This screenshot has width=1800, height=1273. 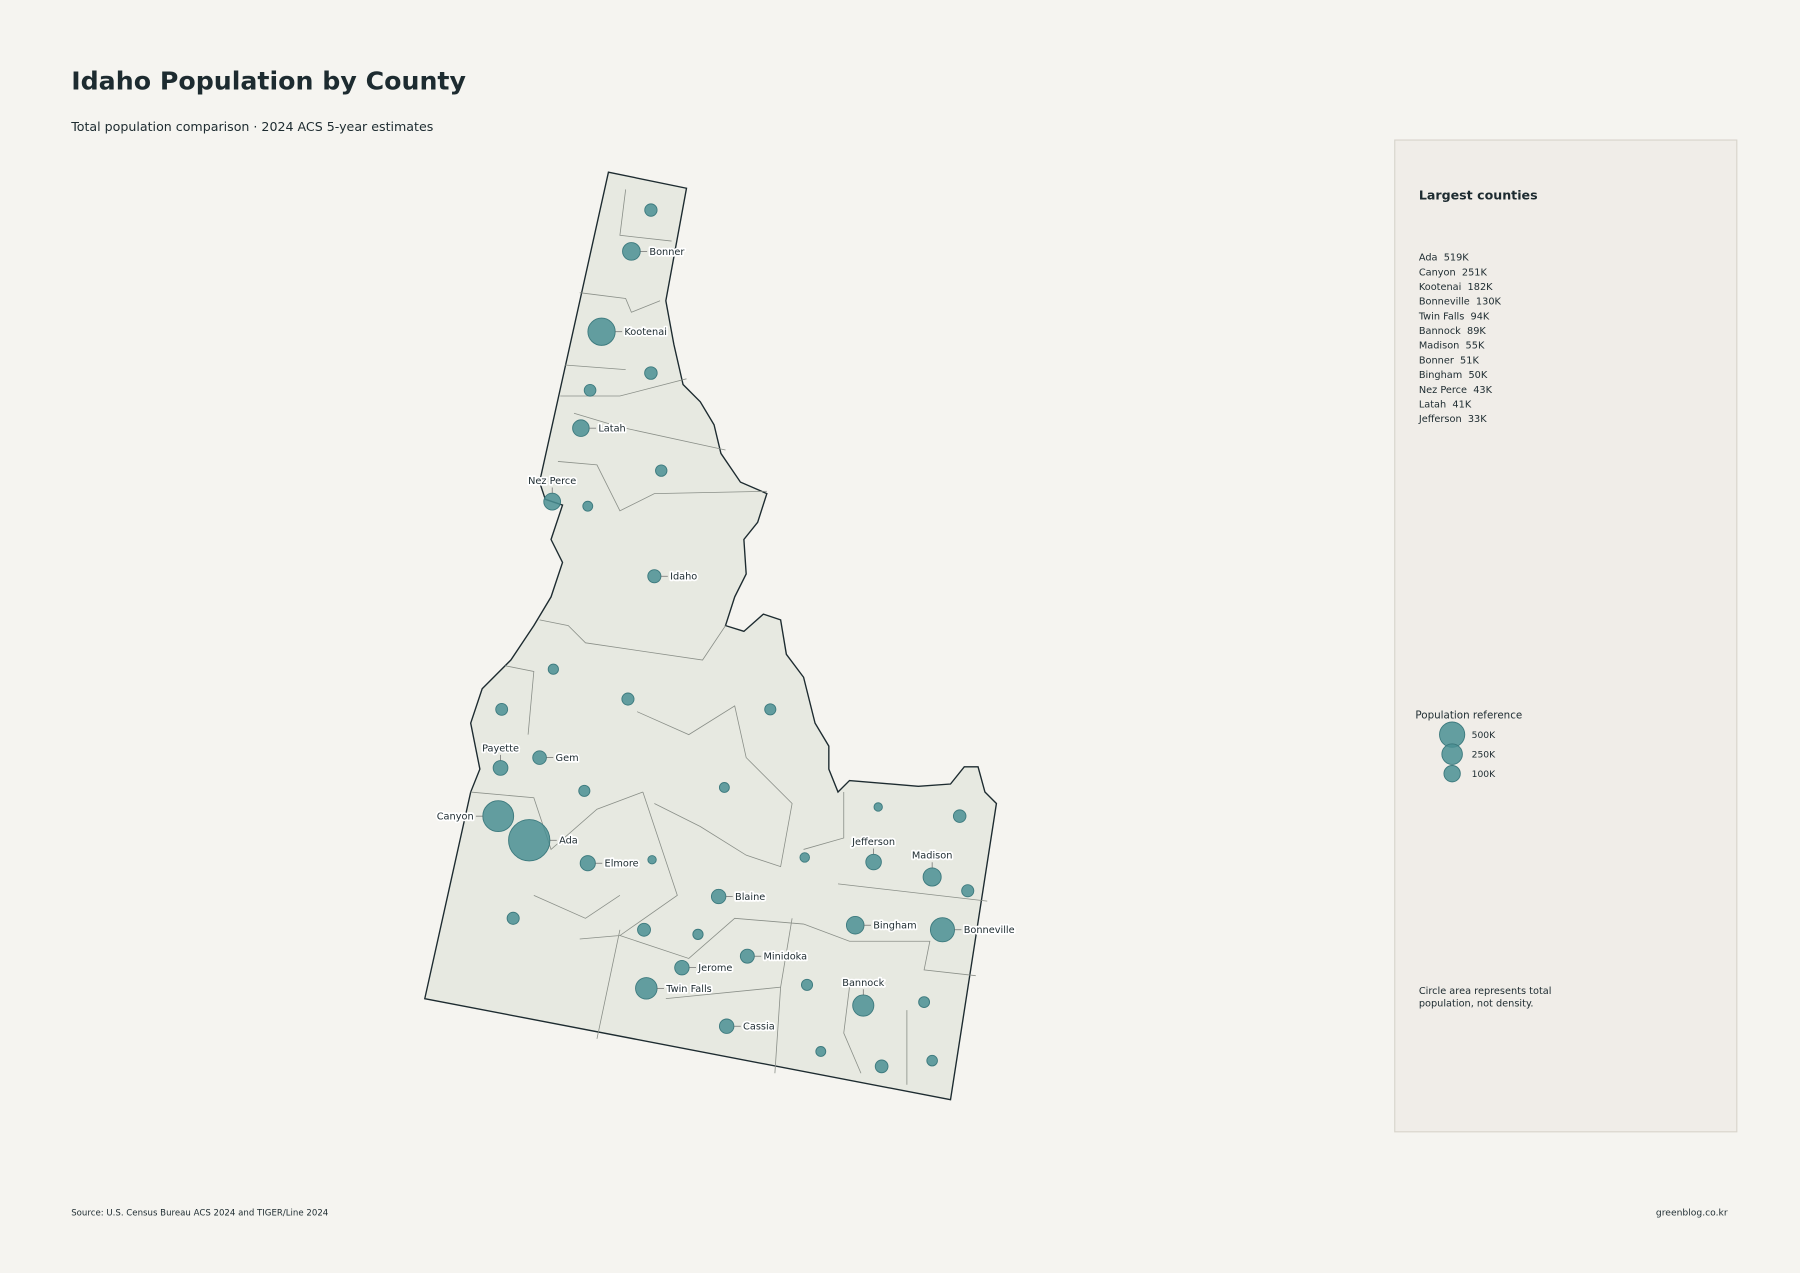 I want to click on county-rank-item: Canyon 251K, so click(x=1453, y=272).